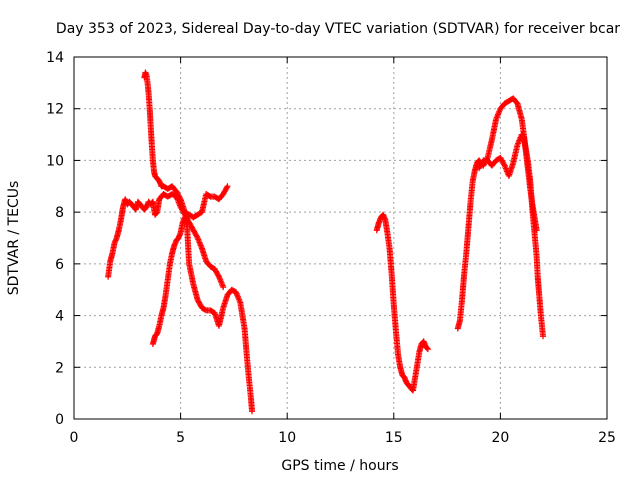  Describe the element at coordinates (55, 161) in the screenshot. I see `y-tick-label: 10` at that location.